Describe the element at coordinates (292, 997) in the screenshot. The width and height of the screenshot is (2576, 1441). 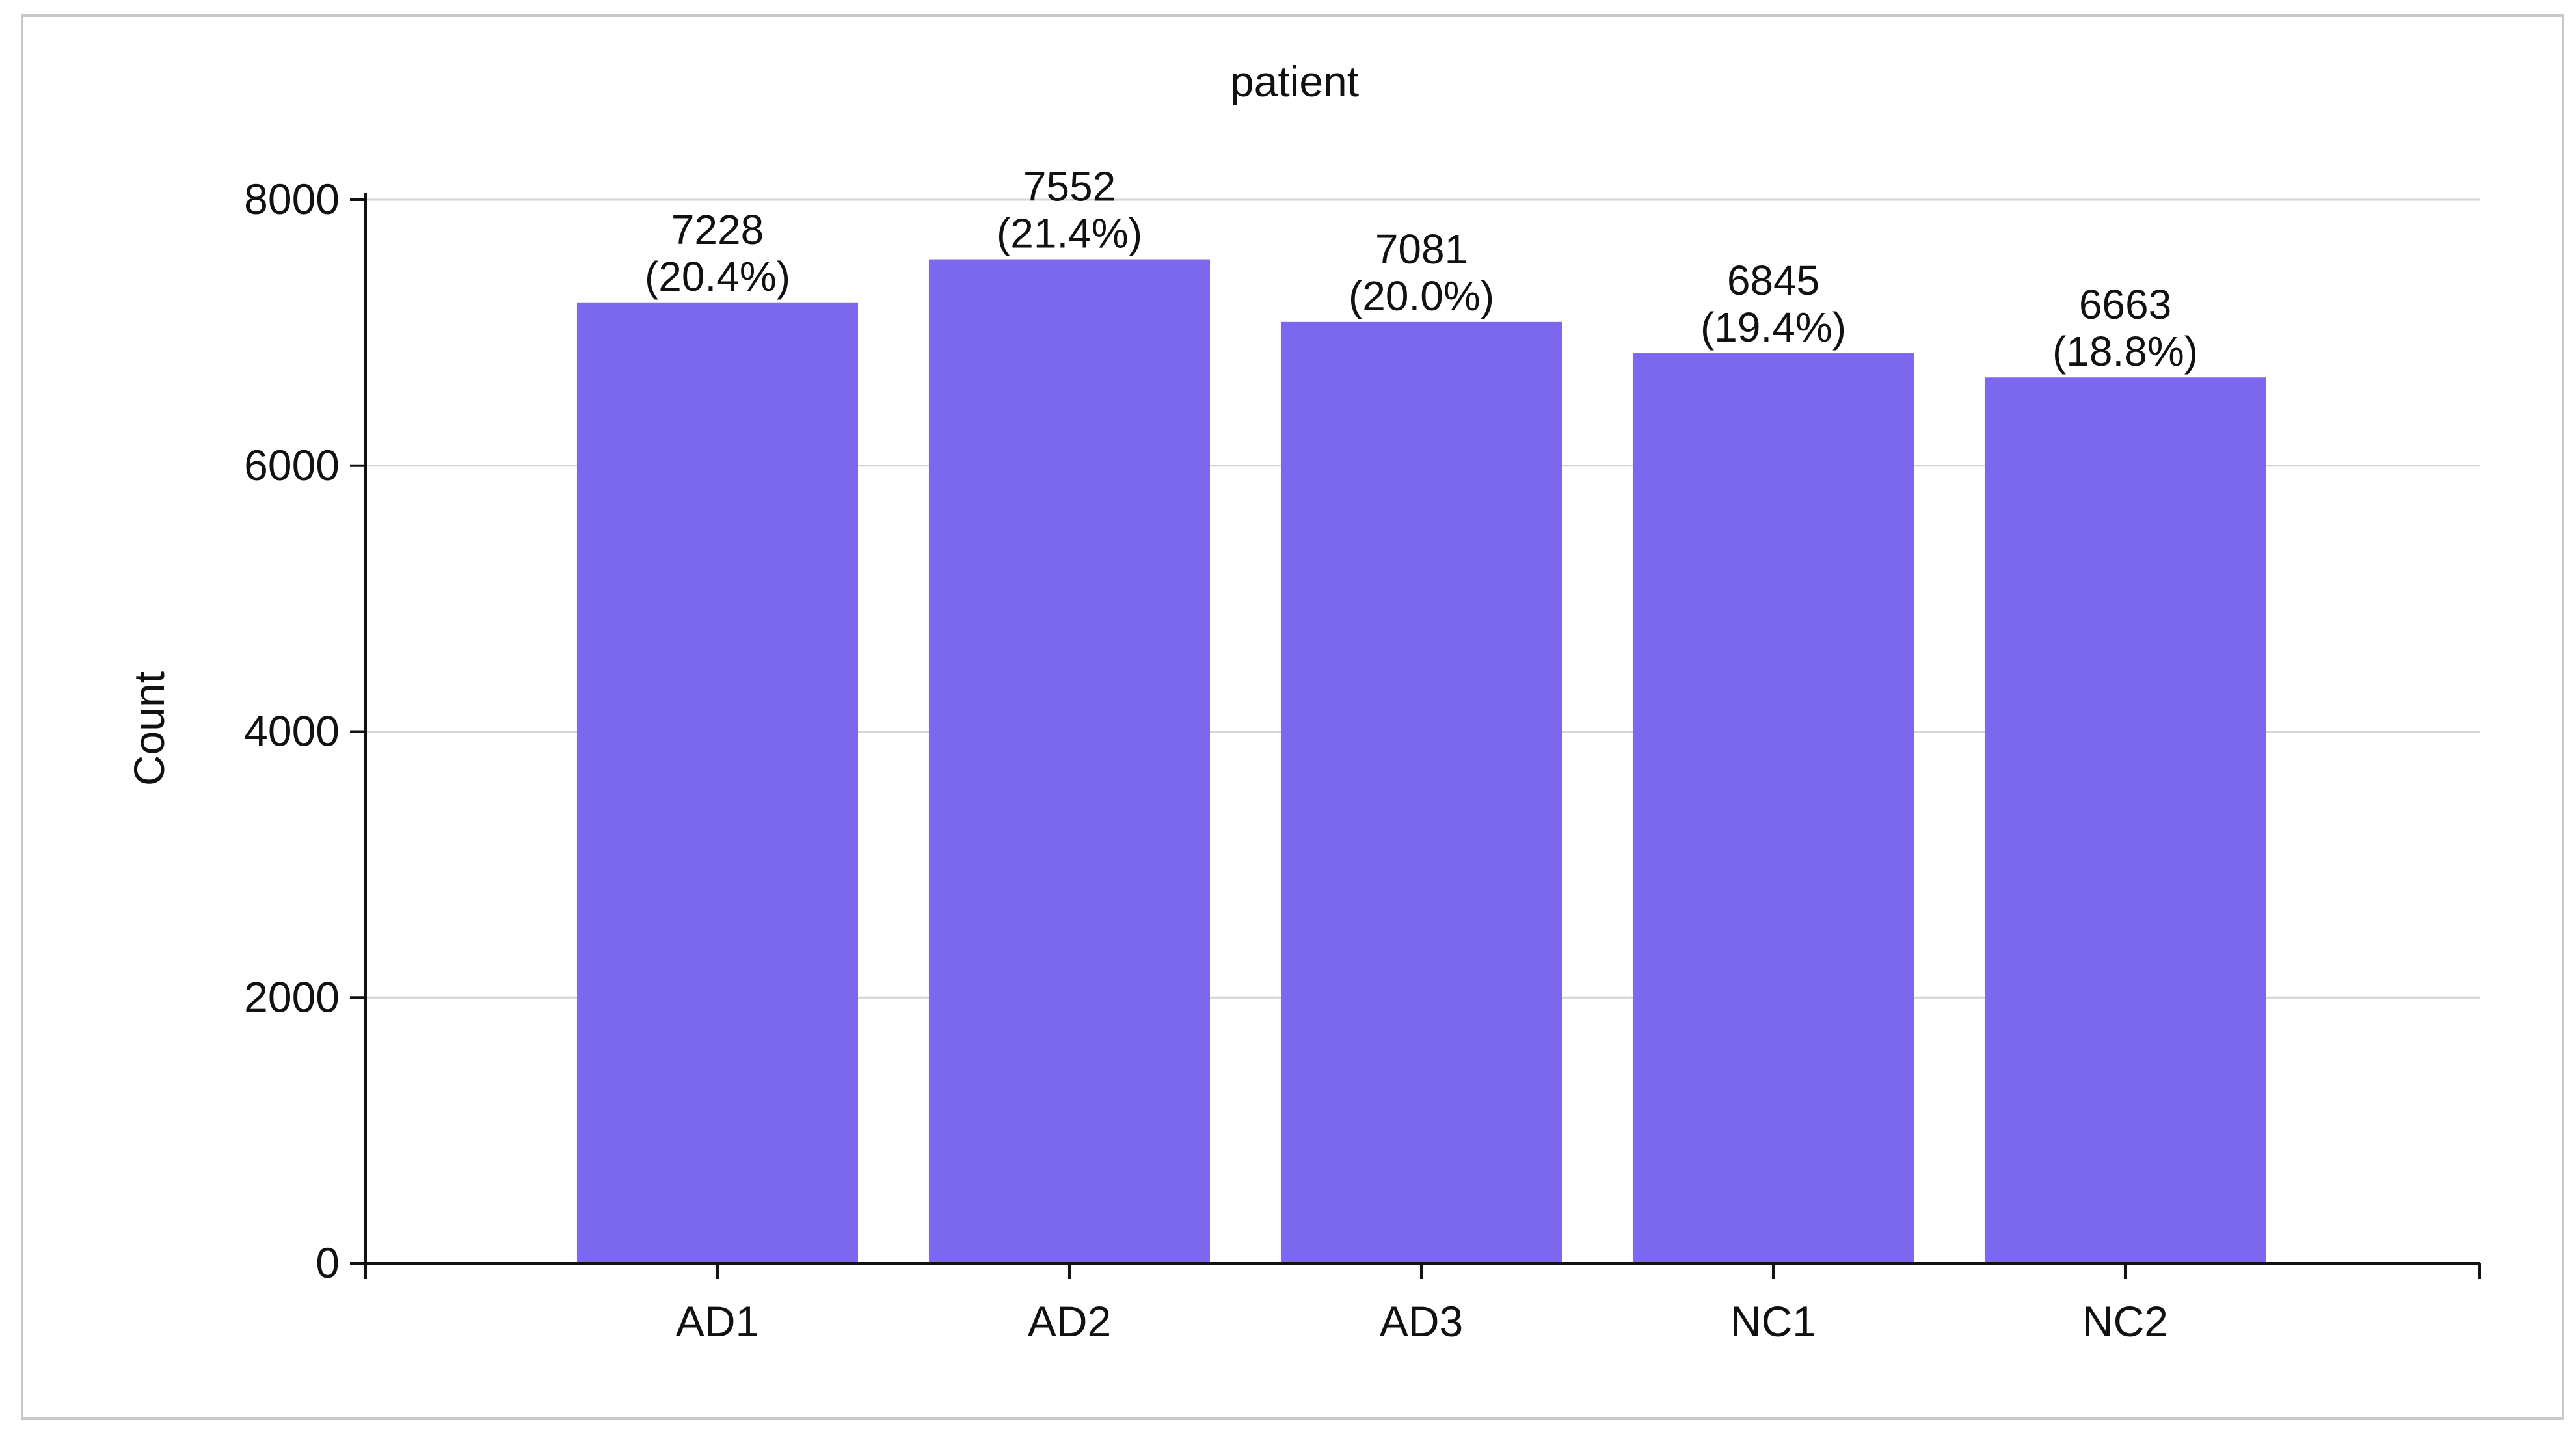
I see `y-tick-label: 2000` at that location.